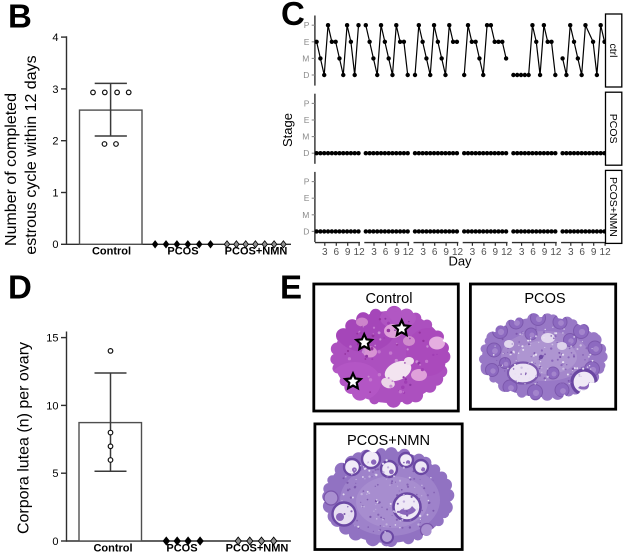  What do you see at coordinates (55, 142) in the screenshot?
I see `svg-text: 2` at bounding box center [55, 142].